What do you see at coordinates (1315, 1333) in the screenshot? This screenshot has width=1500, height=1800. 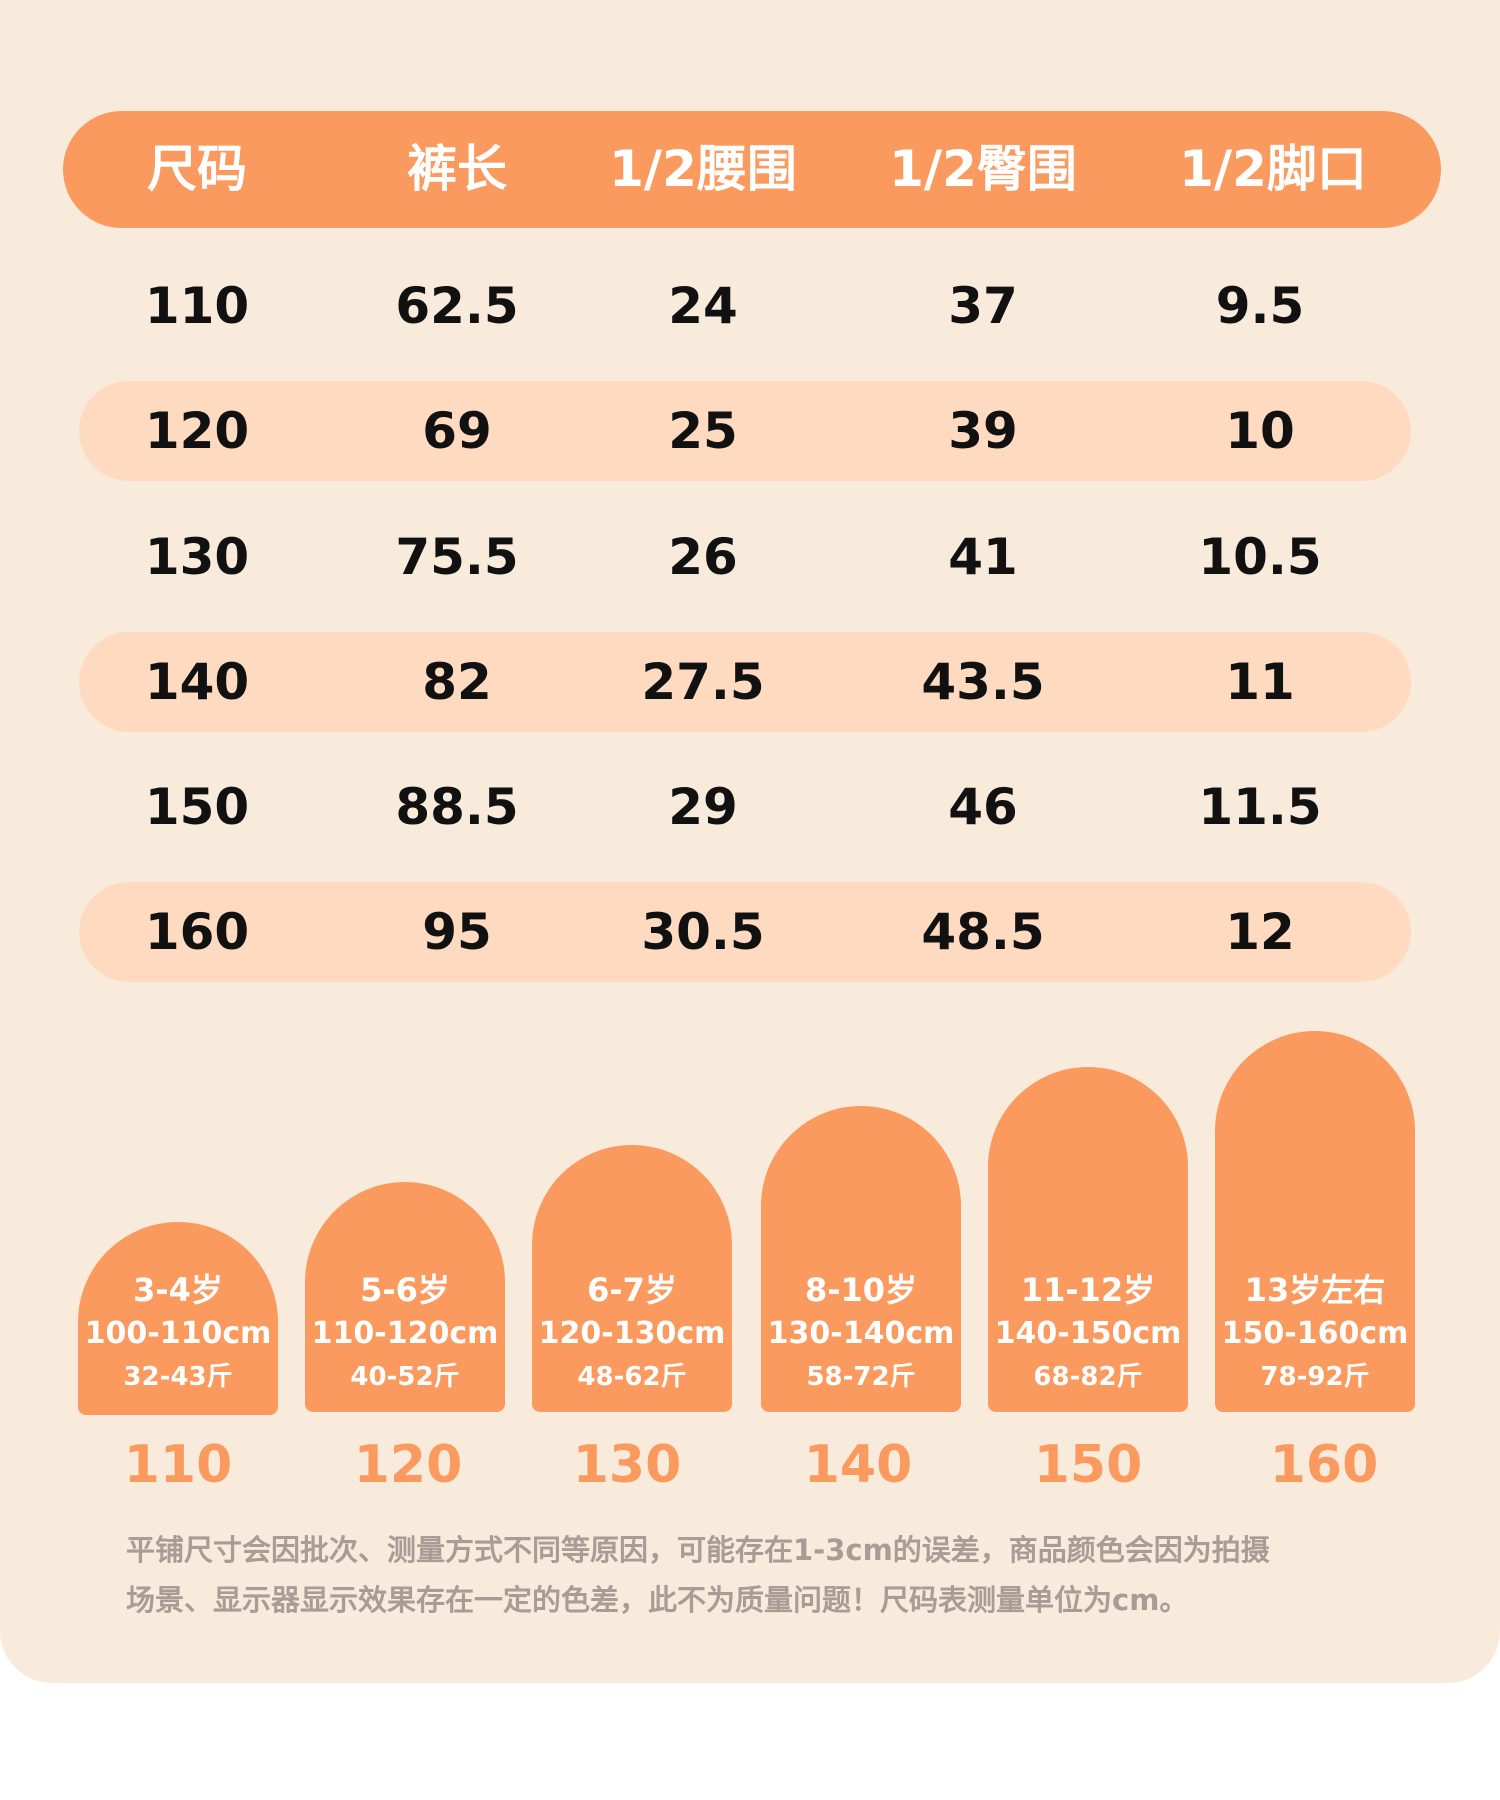 I see `size-guide-height: 150-160cm` at bounding box center [1315, 1333].